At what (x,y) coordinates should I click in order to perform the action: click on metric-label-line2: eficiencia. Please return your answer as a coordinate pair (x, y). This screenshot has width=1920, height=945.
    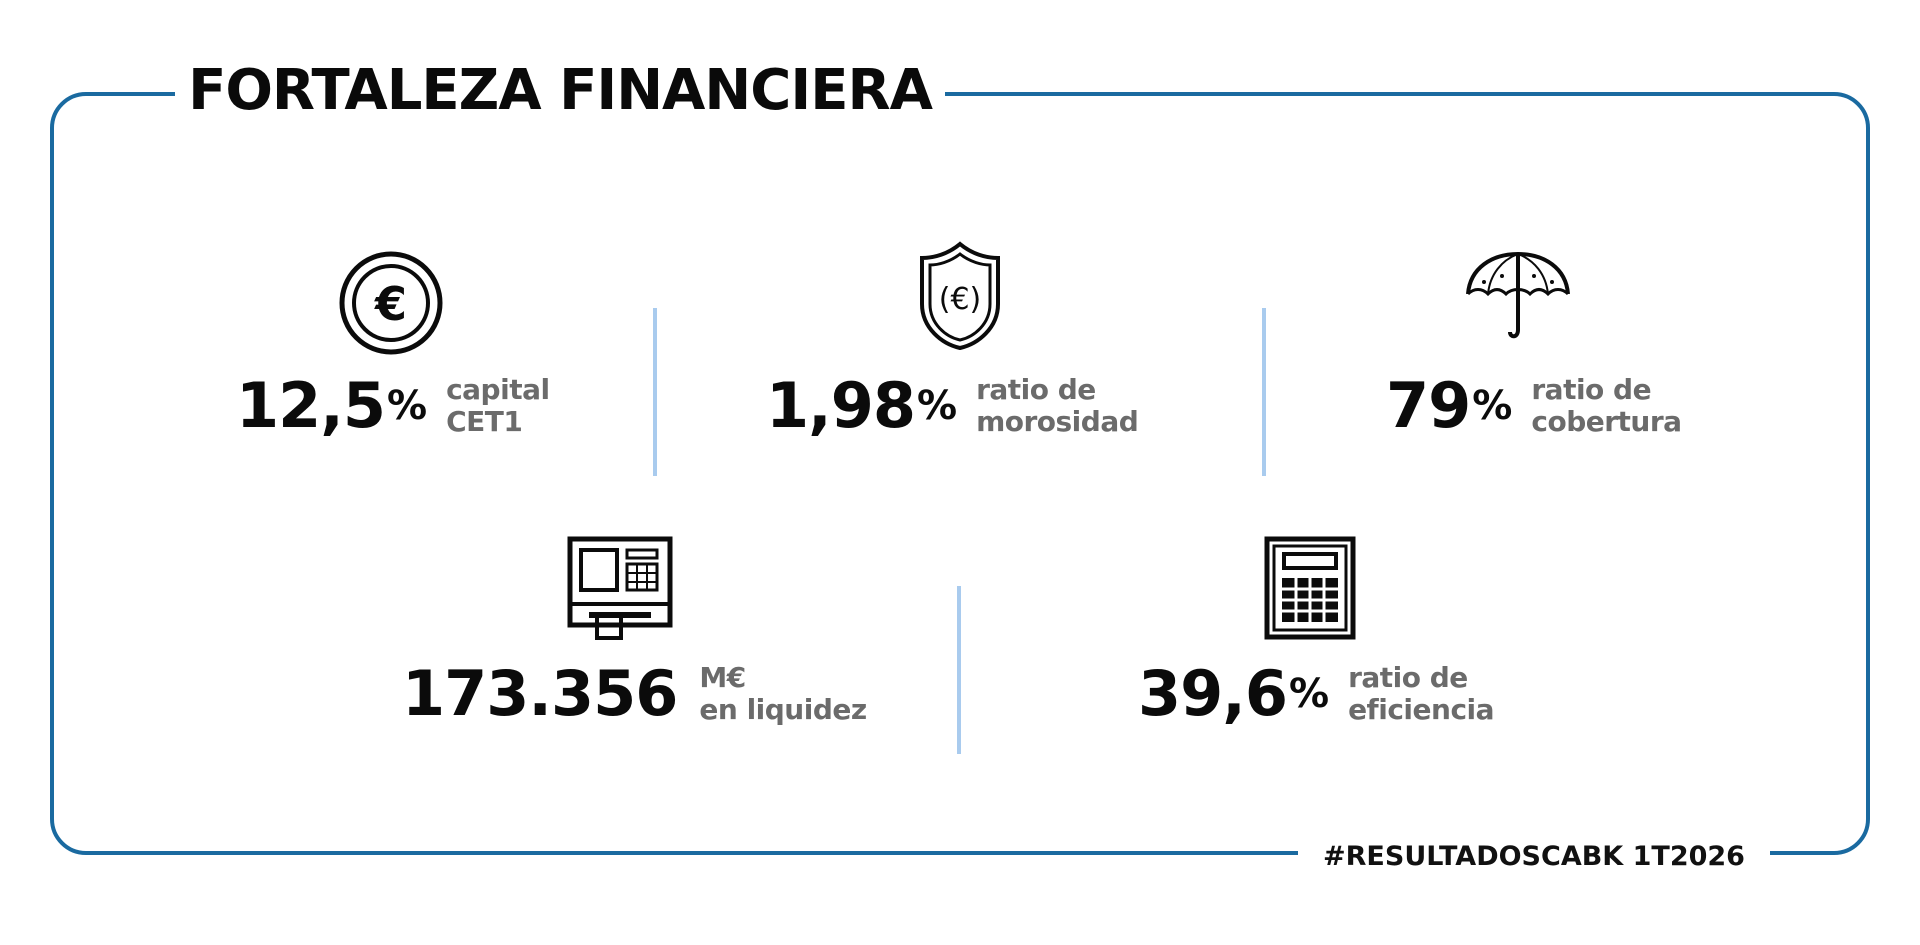
    Looking at the image, I should click on (1421, 709).